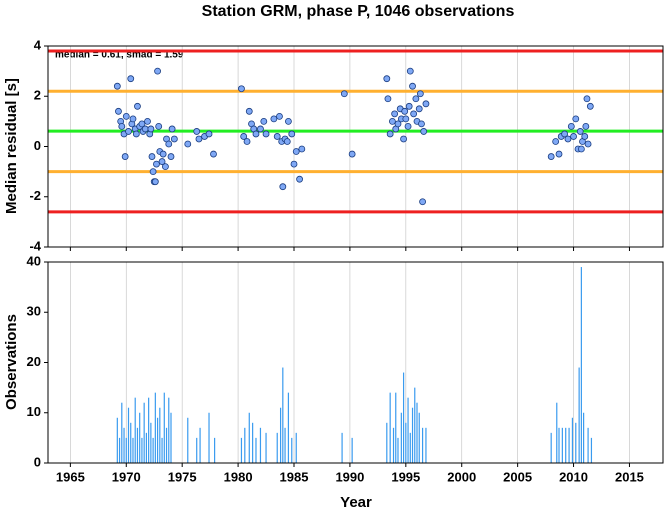 The height and width of the screenshot is (511, 669). Describe the element at coordinates (70, 476) in the screenshot. I see `x-tick-label: 1965` at that location.